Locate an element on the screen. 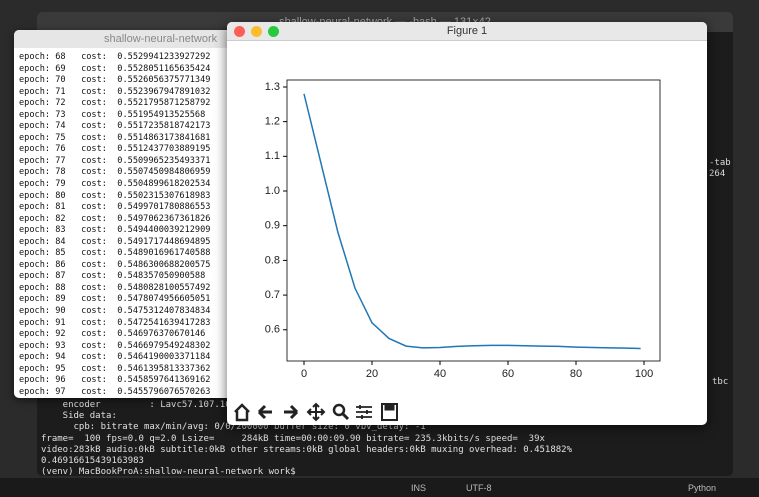  x-tick-label: 100 is located at coordinates (644, 374).